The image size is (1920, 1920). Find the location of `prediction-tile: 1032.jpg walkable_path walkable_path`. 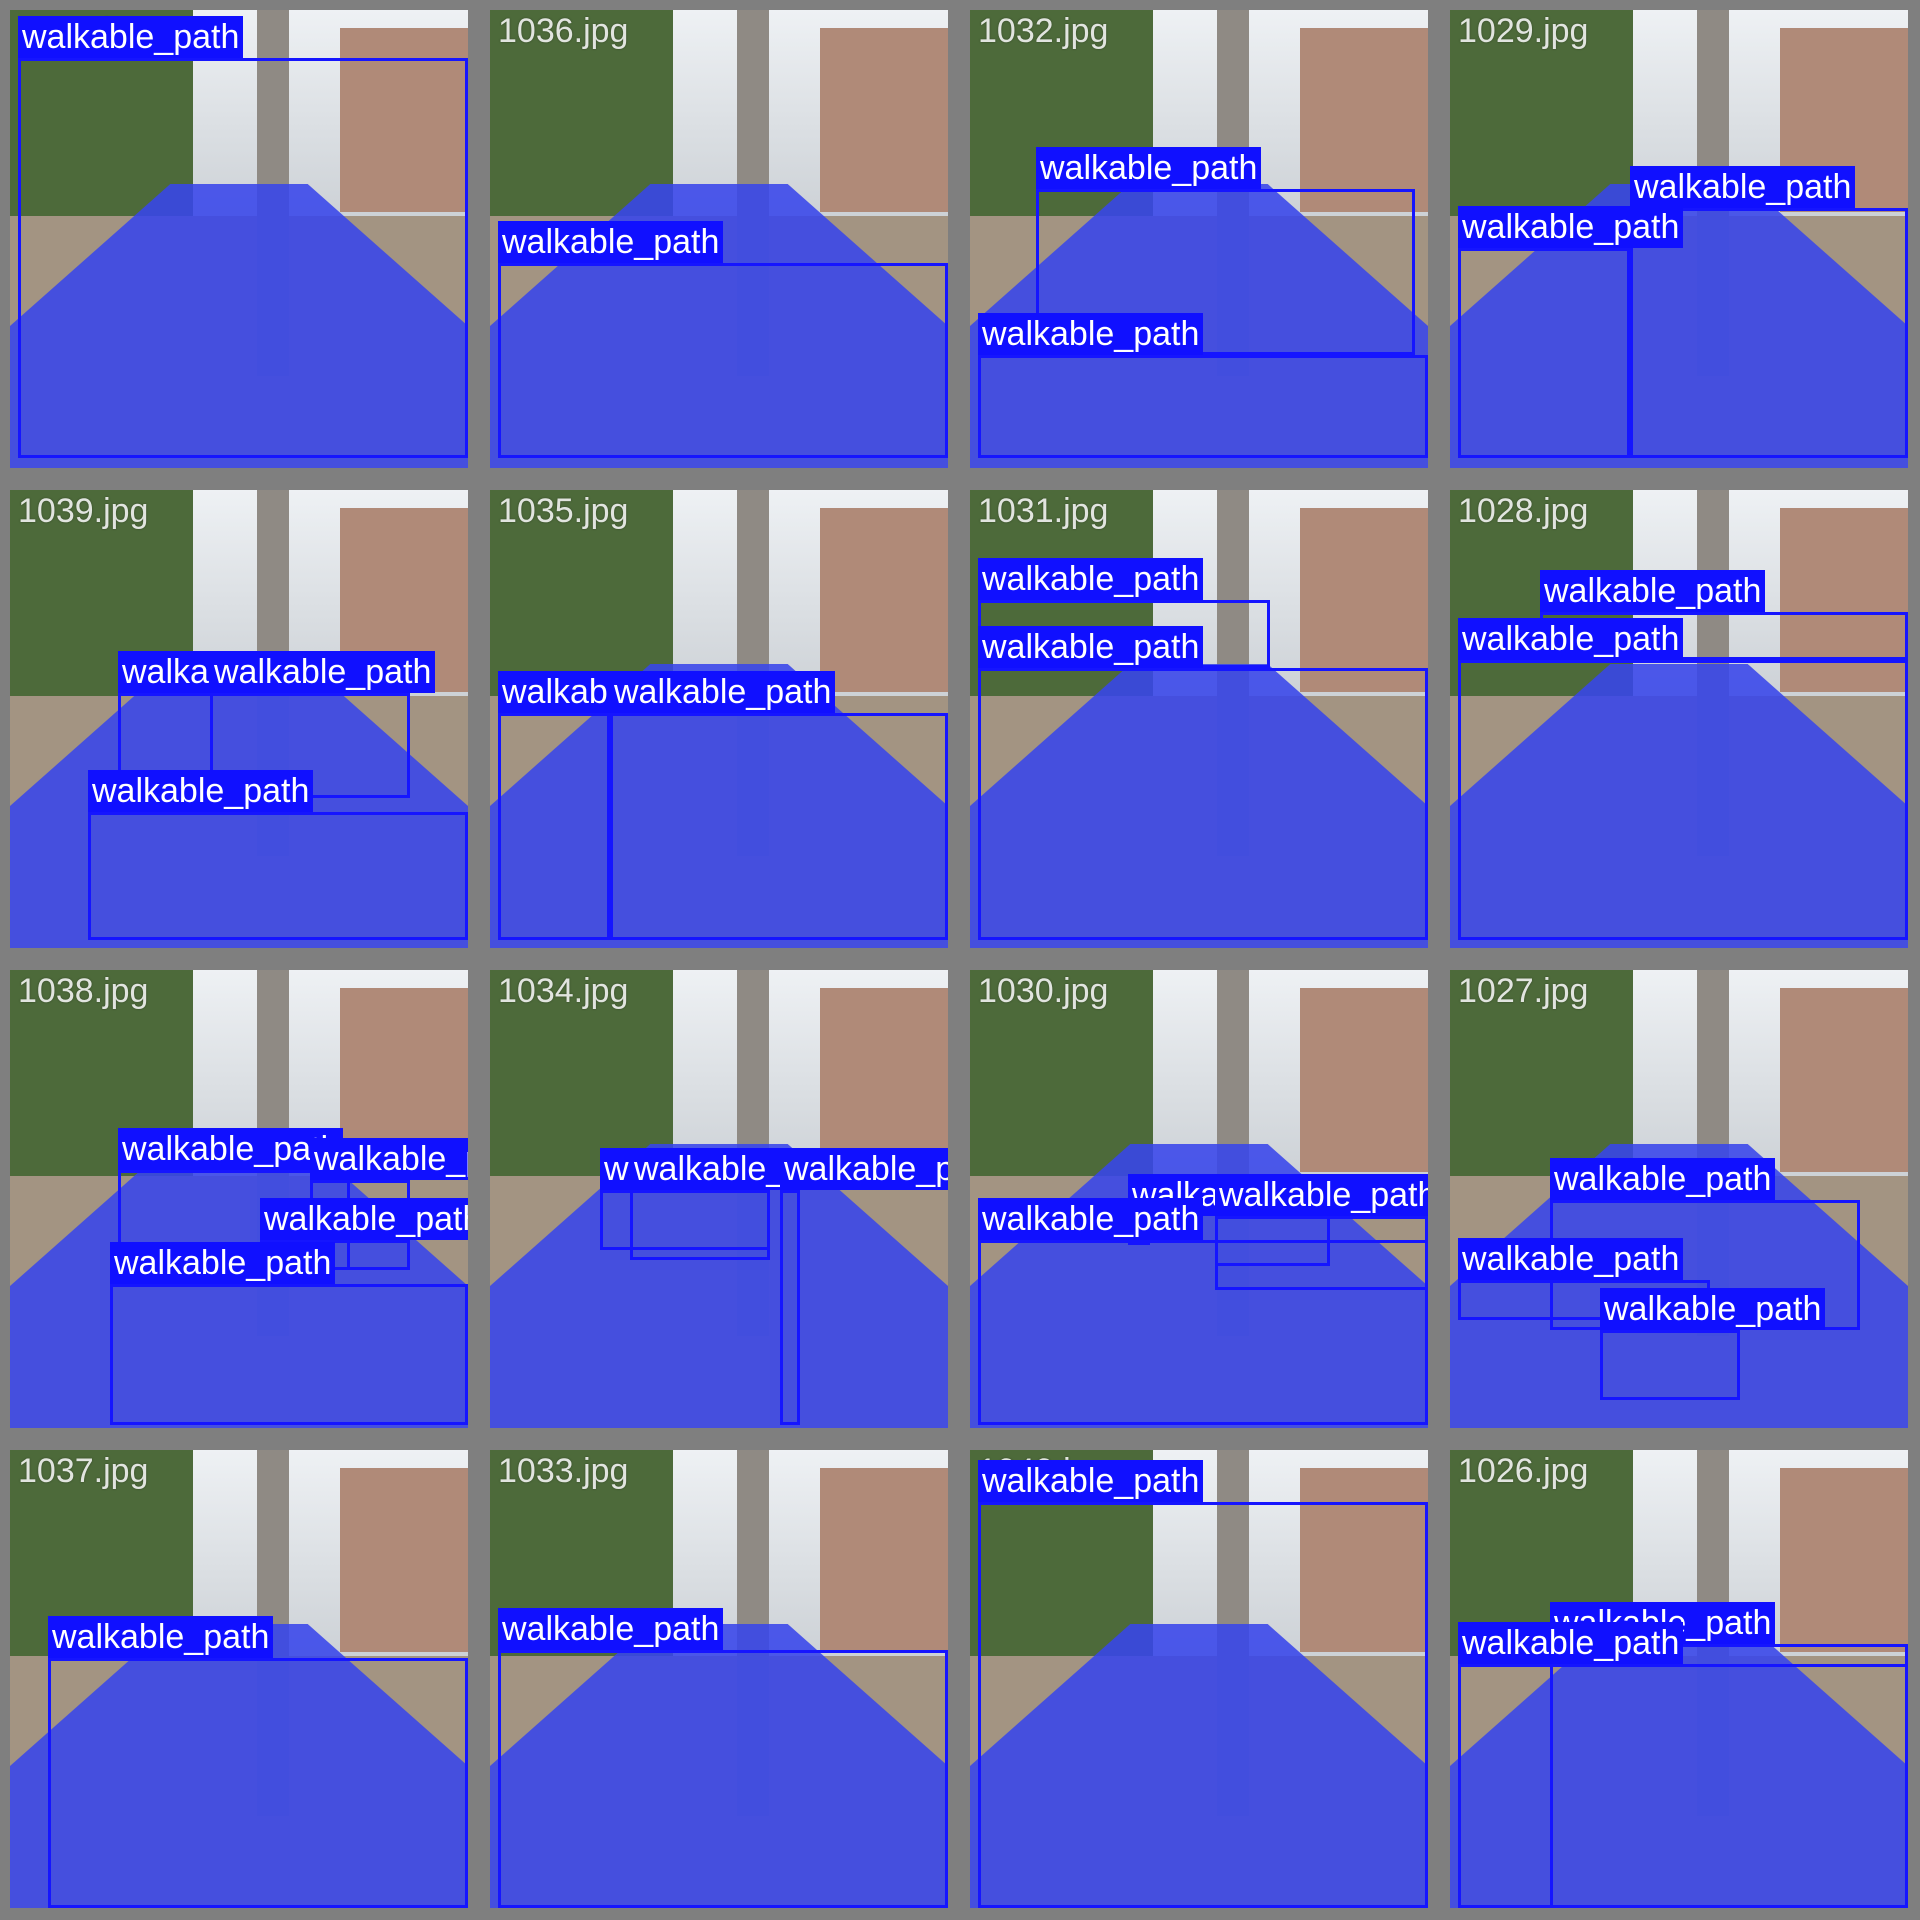

prediction-tile: 1032.jpg walkable_path walkable_path is located at coordinates (1199, 239).